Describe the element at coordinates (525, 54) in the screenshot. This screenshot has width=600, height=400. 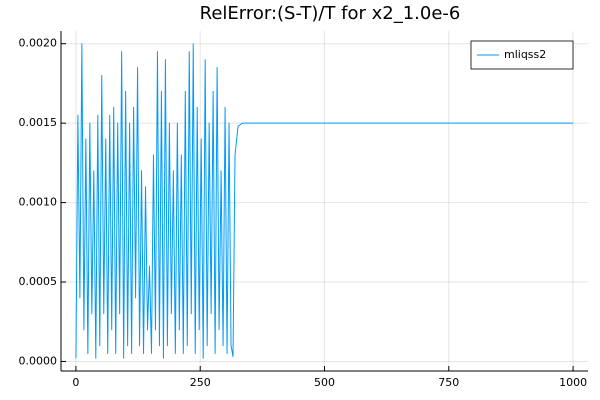
I see `legend-label: mliqss2` at that location.